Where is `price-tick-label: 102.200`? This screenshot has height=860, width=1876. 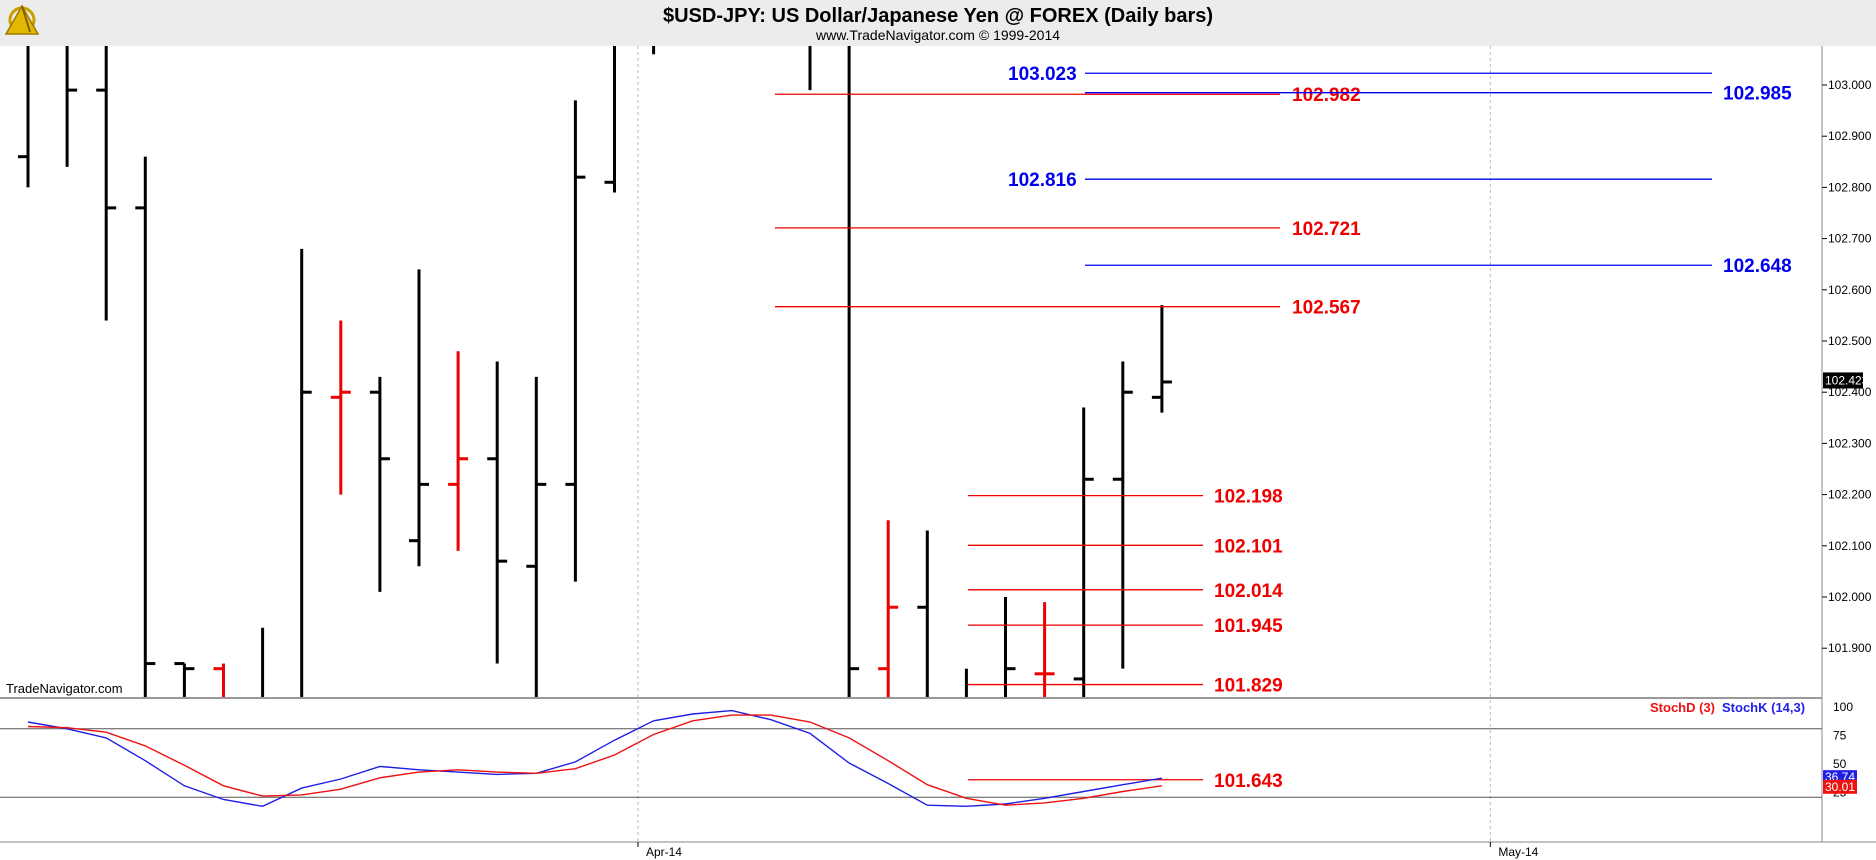
price-tick-label: 102.200 is located at coordinates (1850, 495).